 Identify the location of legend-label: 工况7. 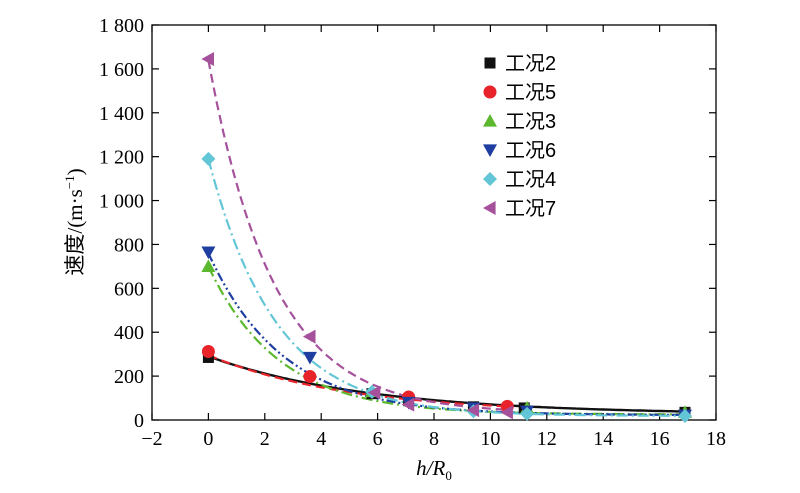
(530, 209).